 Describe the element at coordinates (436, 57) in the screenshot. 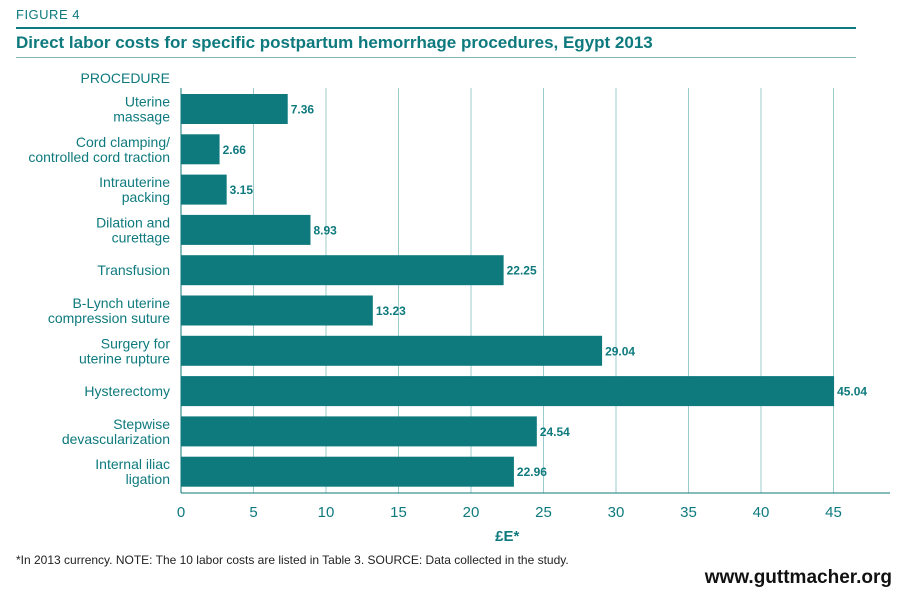

I see `title-underline` at that location.